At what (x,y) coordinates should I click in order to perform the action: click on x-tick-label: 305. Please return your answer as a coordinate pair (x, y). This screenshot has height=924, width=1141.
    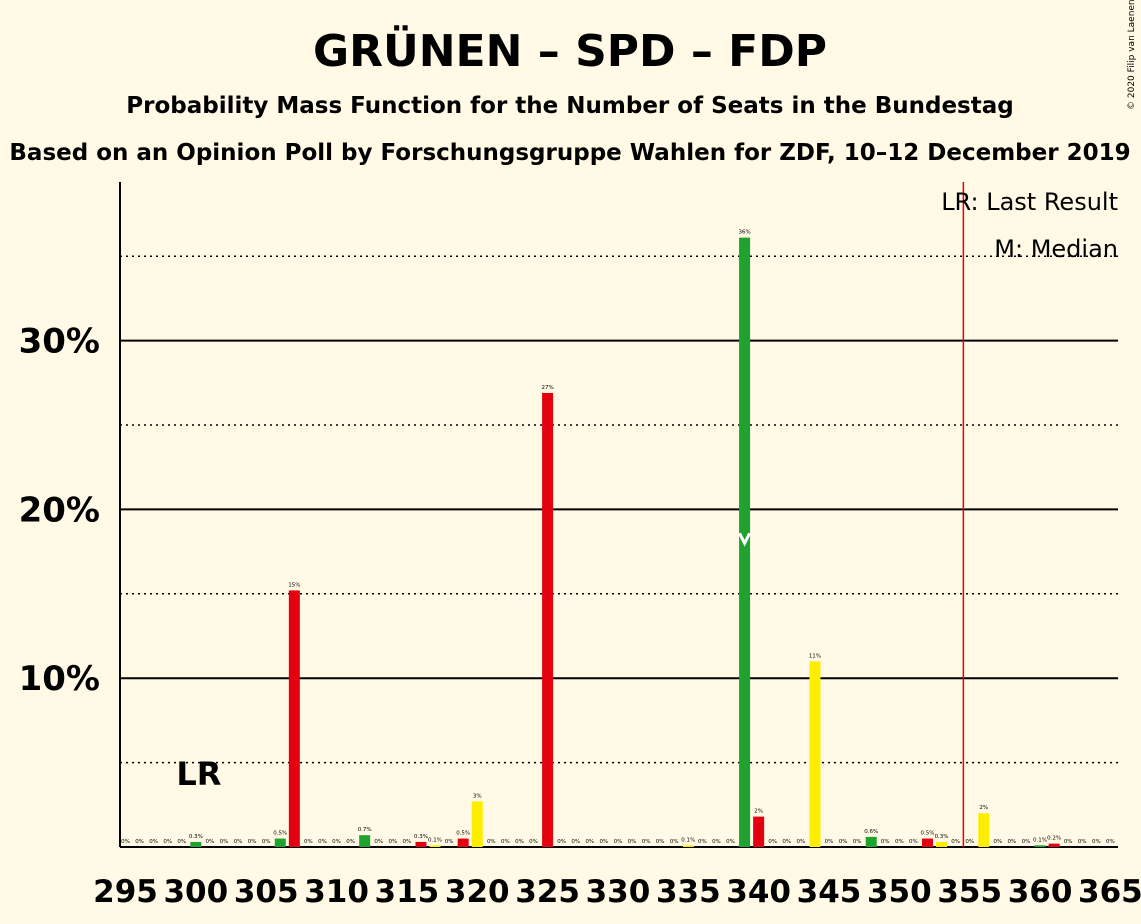
    Looking at the image, I should click on (266, 892).